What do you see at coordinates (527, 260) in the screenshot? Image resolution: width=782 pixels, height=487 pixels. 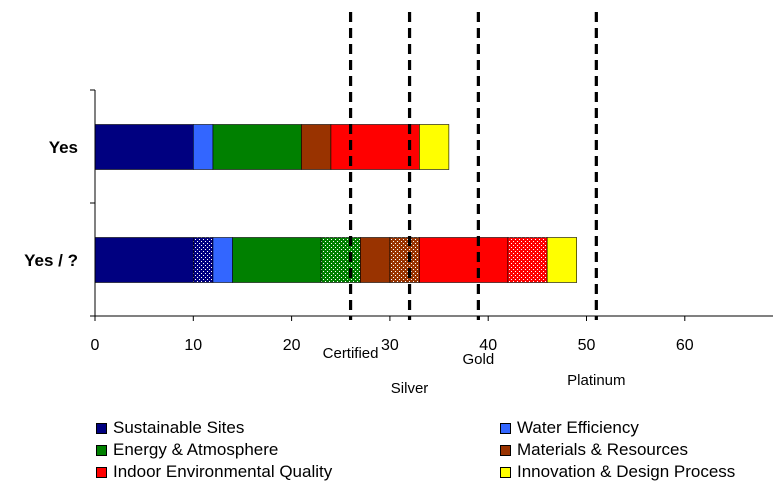 I see `bar-segment-indoor-environmental-quality-pending` at bounding box center [527, 260].